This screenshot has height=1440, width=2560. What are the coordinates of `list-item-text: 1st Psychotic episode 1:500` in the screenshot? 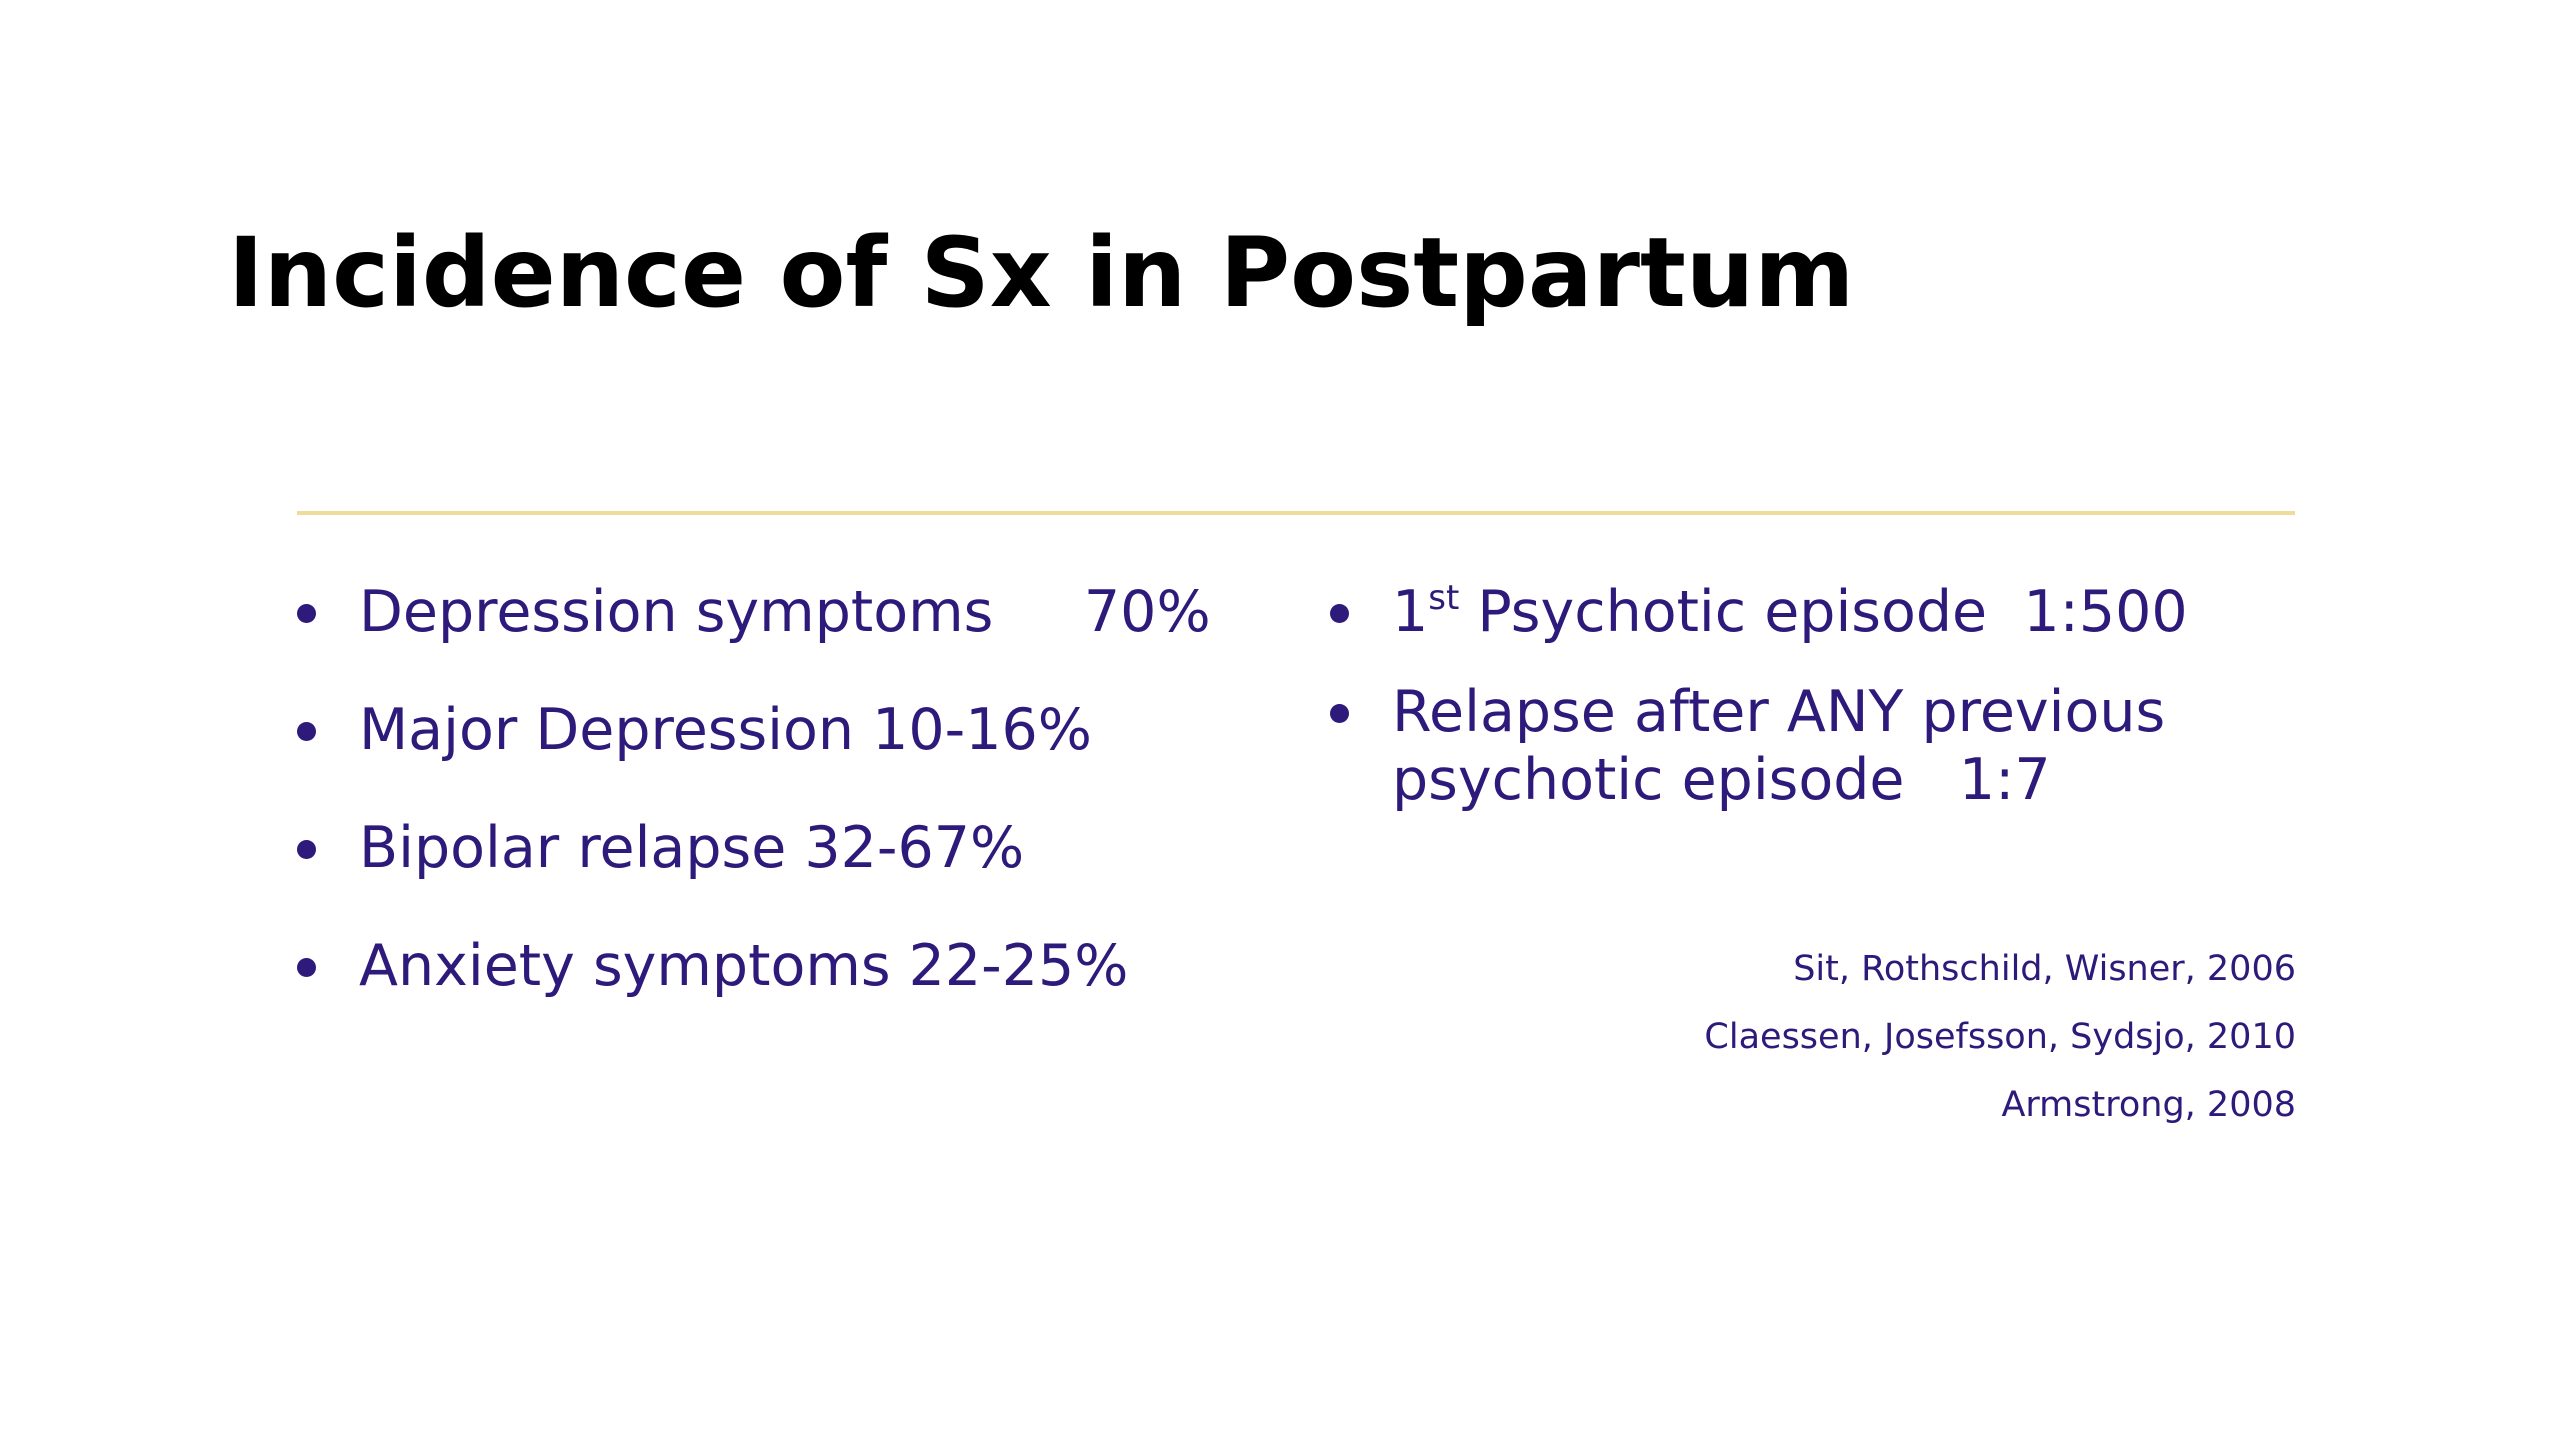 It's located at (1790, 612).